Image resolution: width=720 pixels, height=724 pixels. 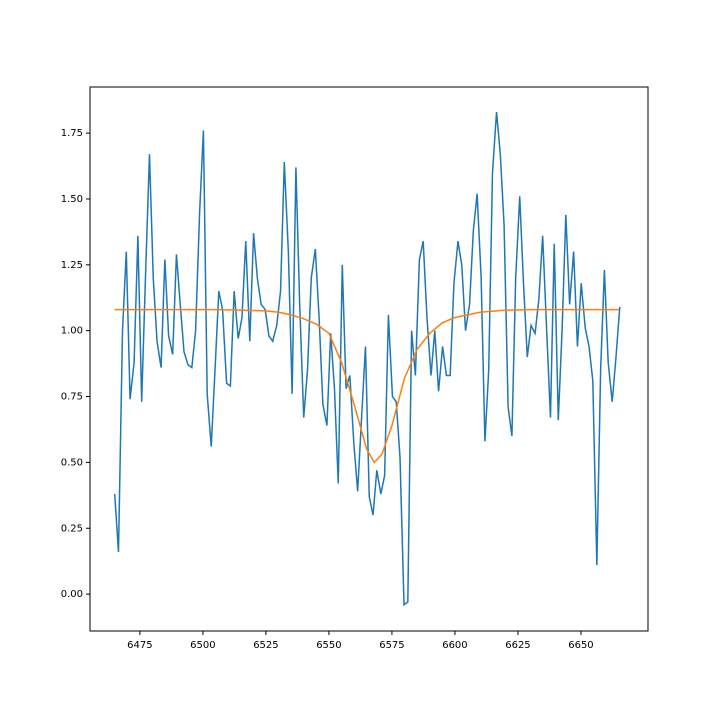 I want to click on x-tick-label: 6650, so click(x=580, y=645).